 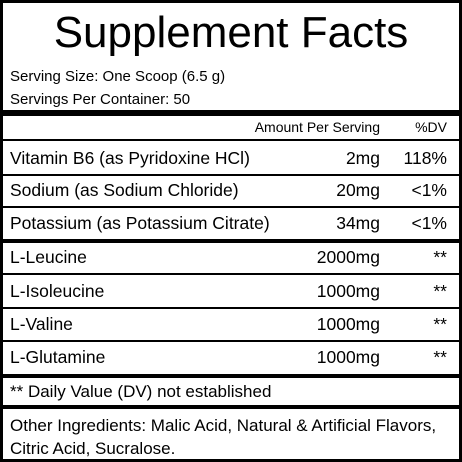 I want to click on nutrient-dv: 118%, so click(x=425, y=158).